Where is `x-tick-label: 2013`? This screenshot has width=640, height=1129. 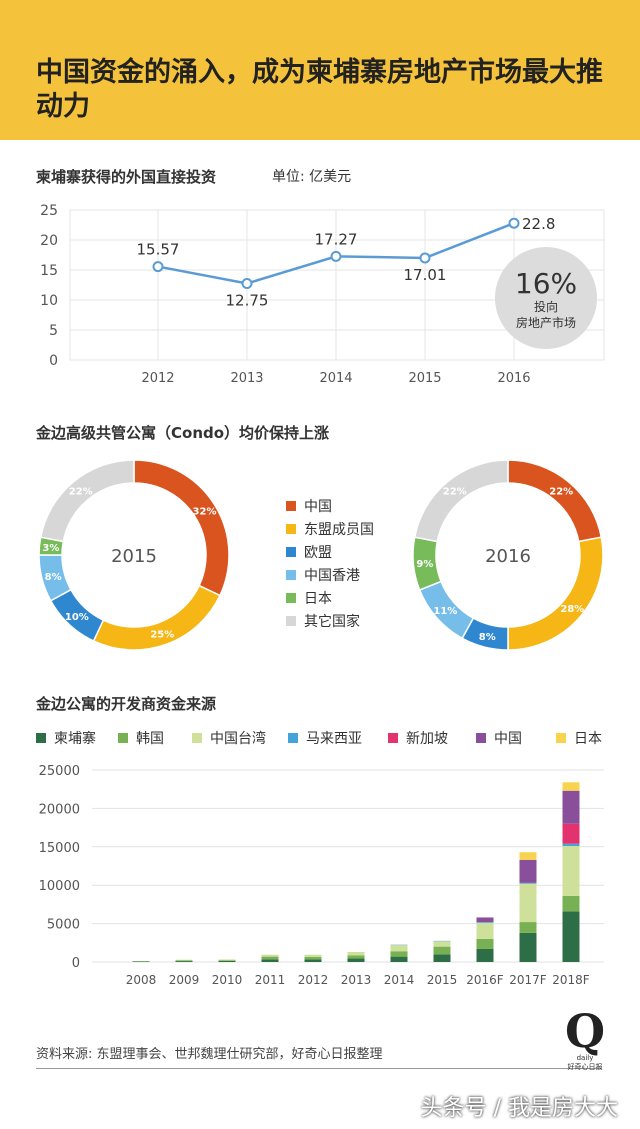
x-tick-label: 2013 is located at coordinates (246, 378).